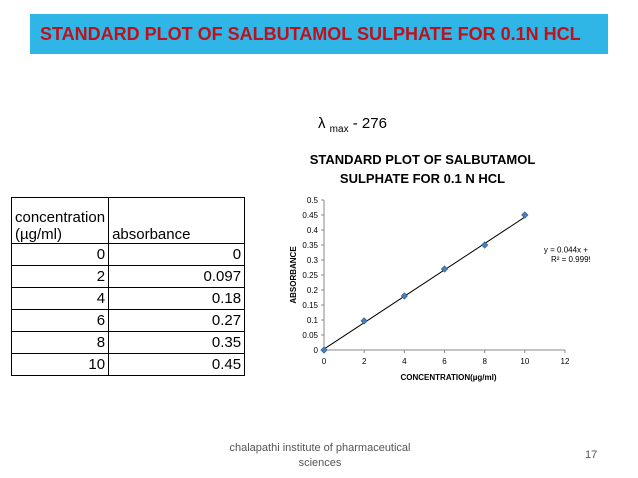 The image size is (638, 478). What do you see at coordinates (313, 230) in the screenshot?
I see `y-tick-label: 0.4` at bounding box center [313, 230].